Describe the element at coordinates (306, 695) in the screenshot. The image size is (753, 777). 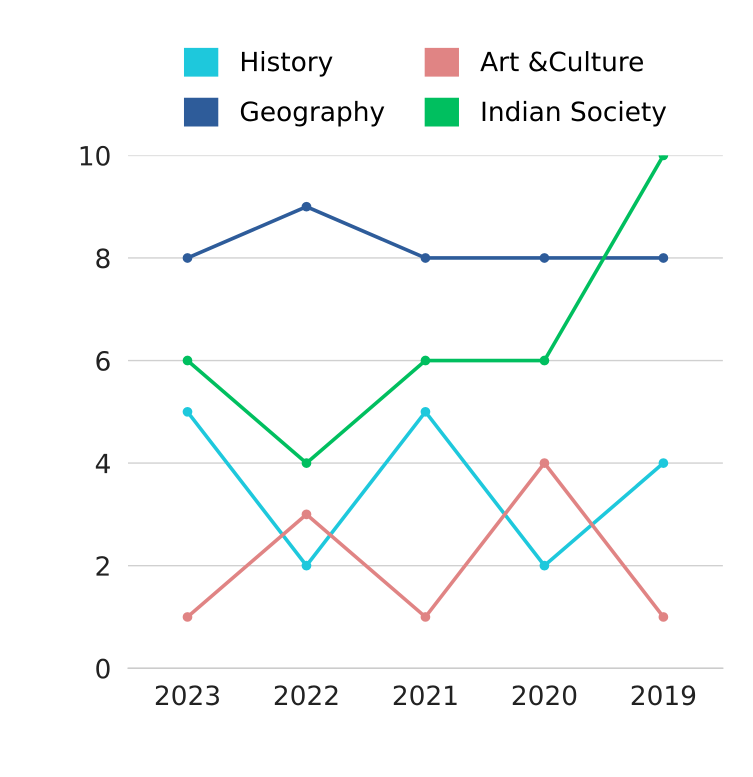
I see `x-tick-label: 2022` at that location.